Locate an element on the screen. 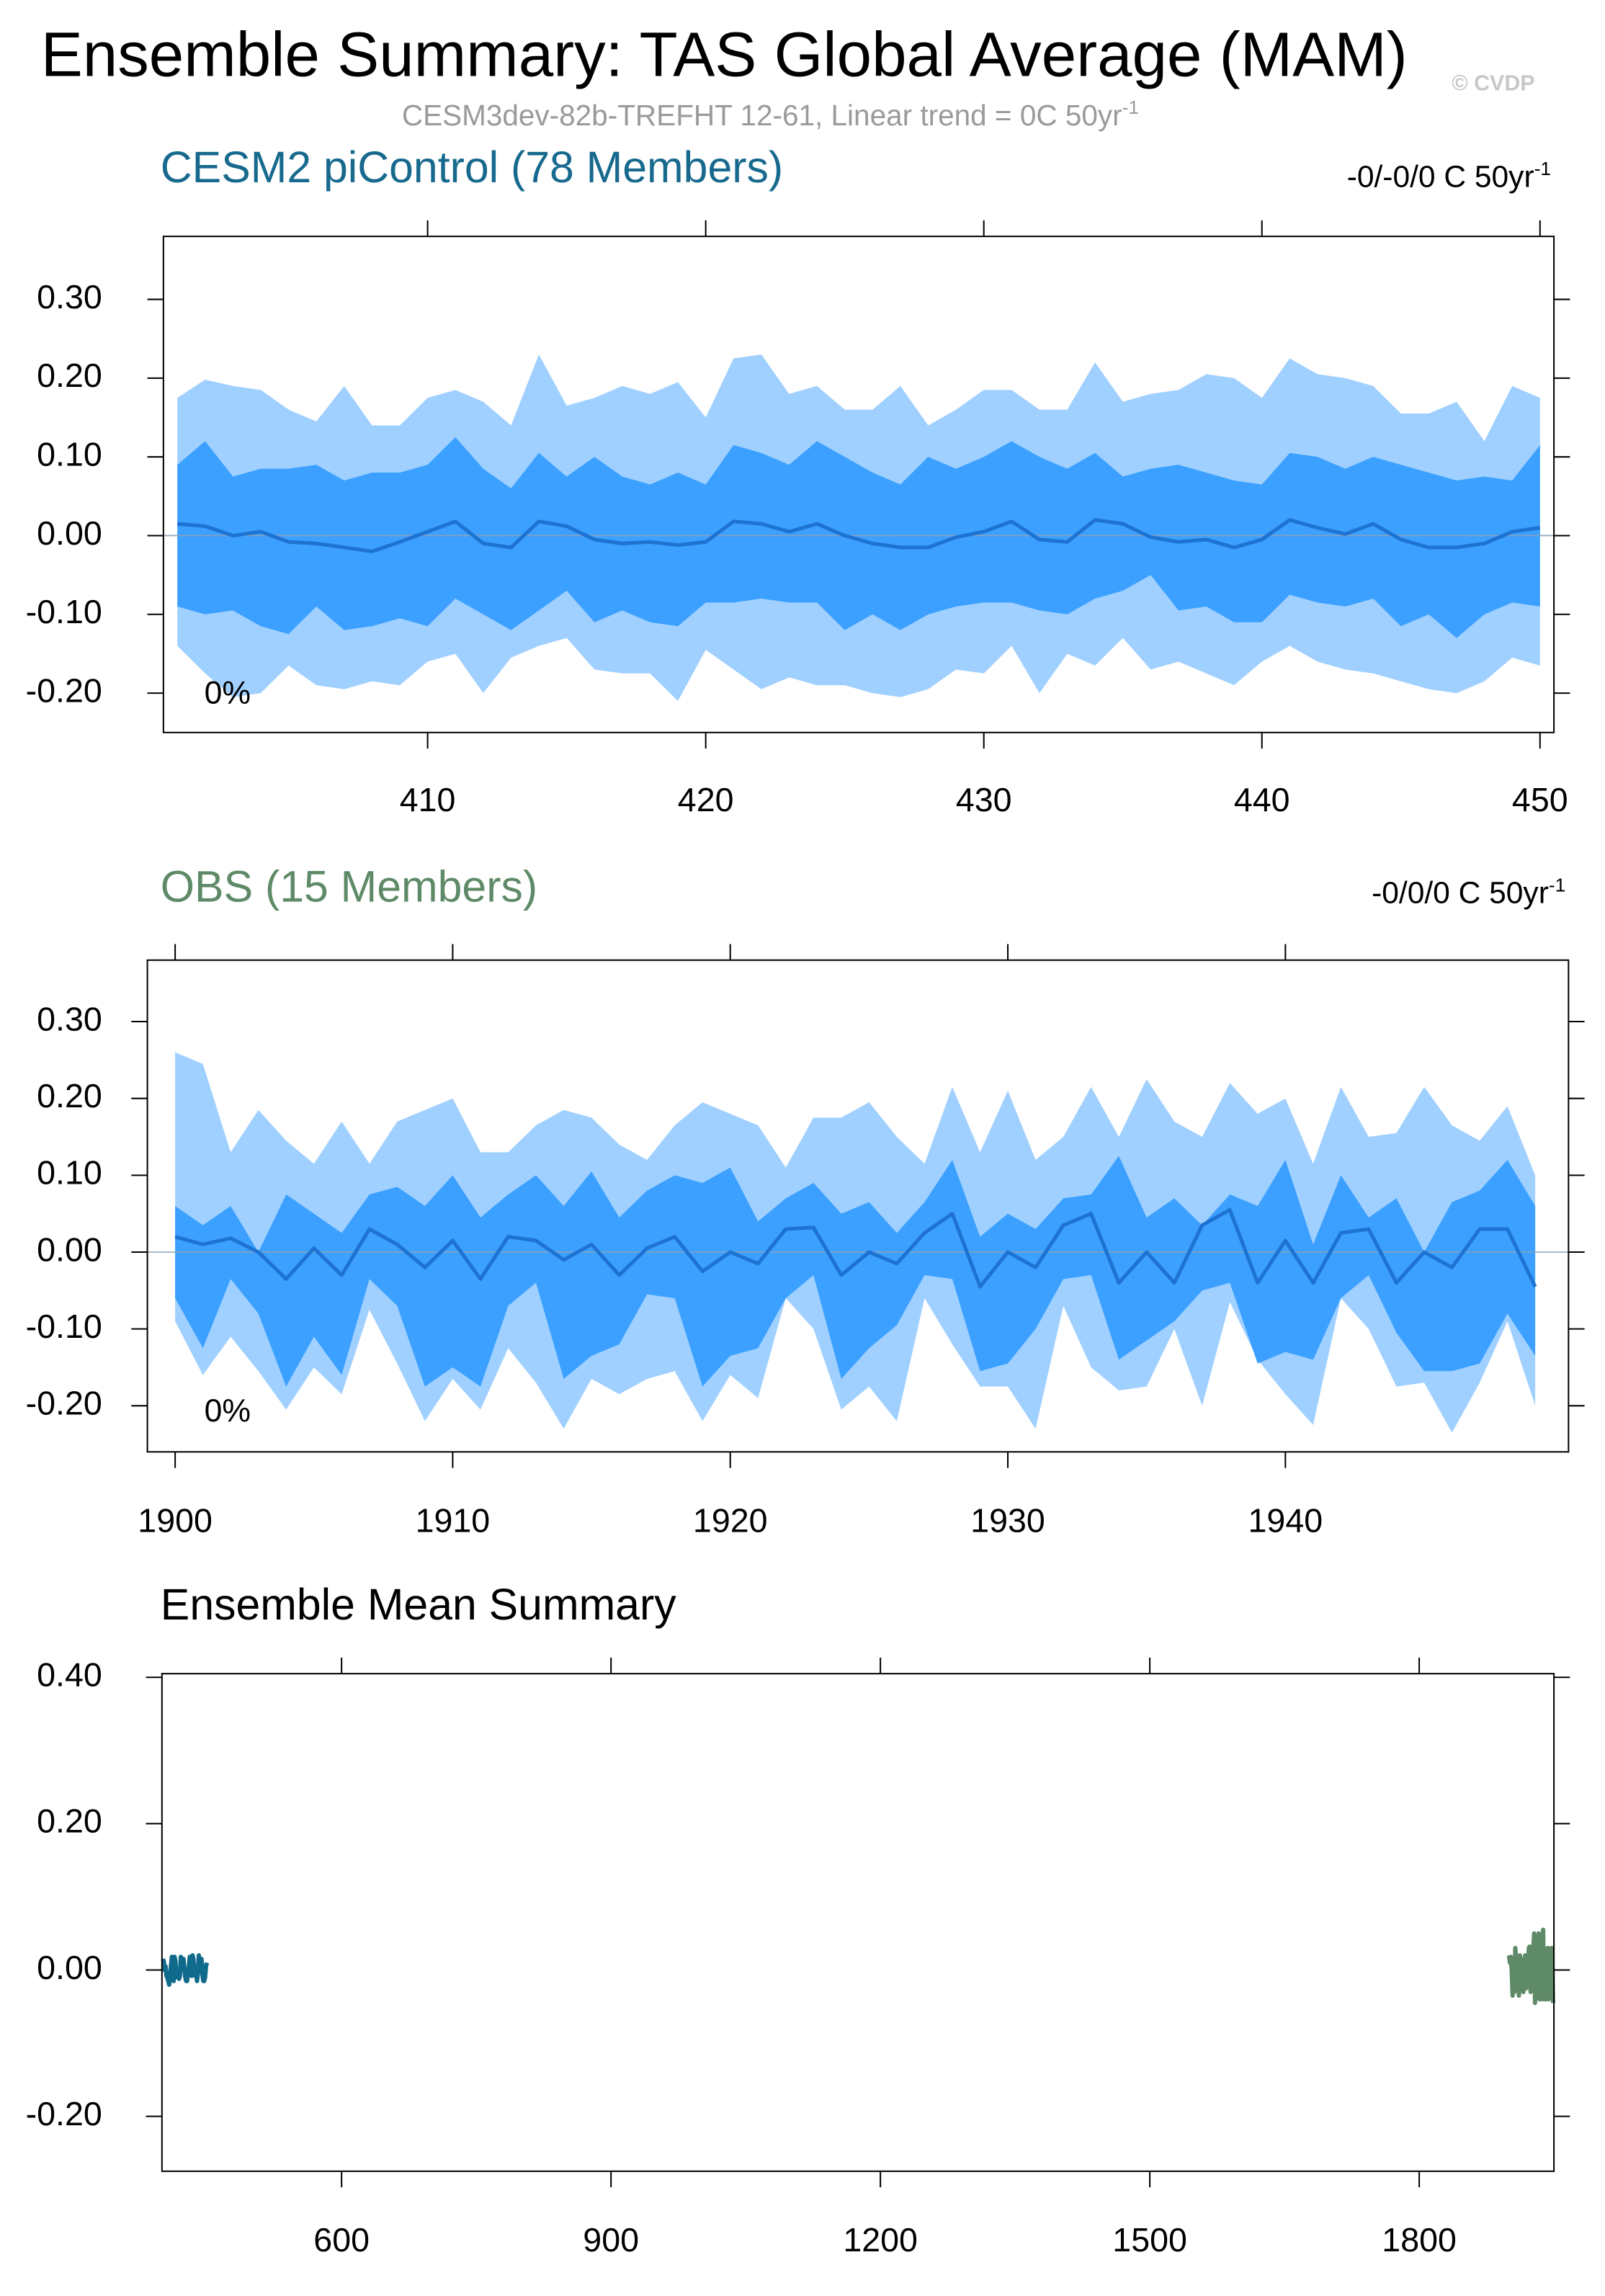  trend-text: -0/0/0 C 50yr is located at coordinates (1461, 893).